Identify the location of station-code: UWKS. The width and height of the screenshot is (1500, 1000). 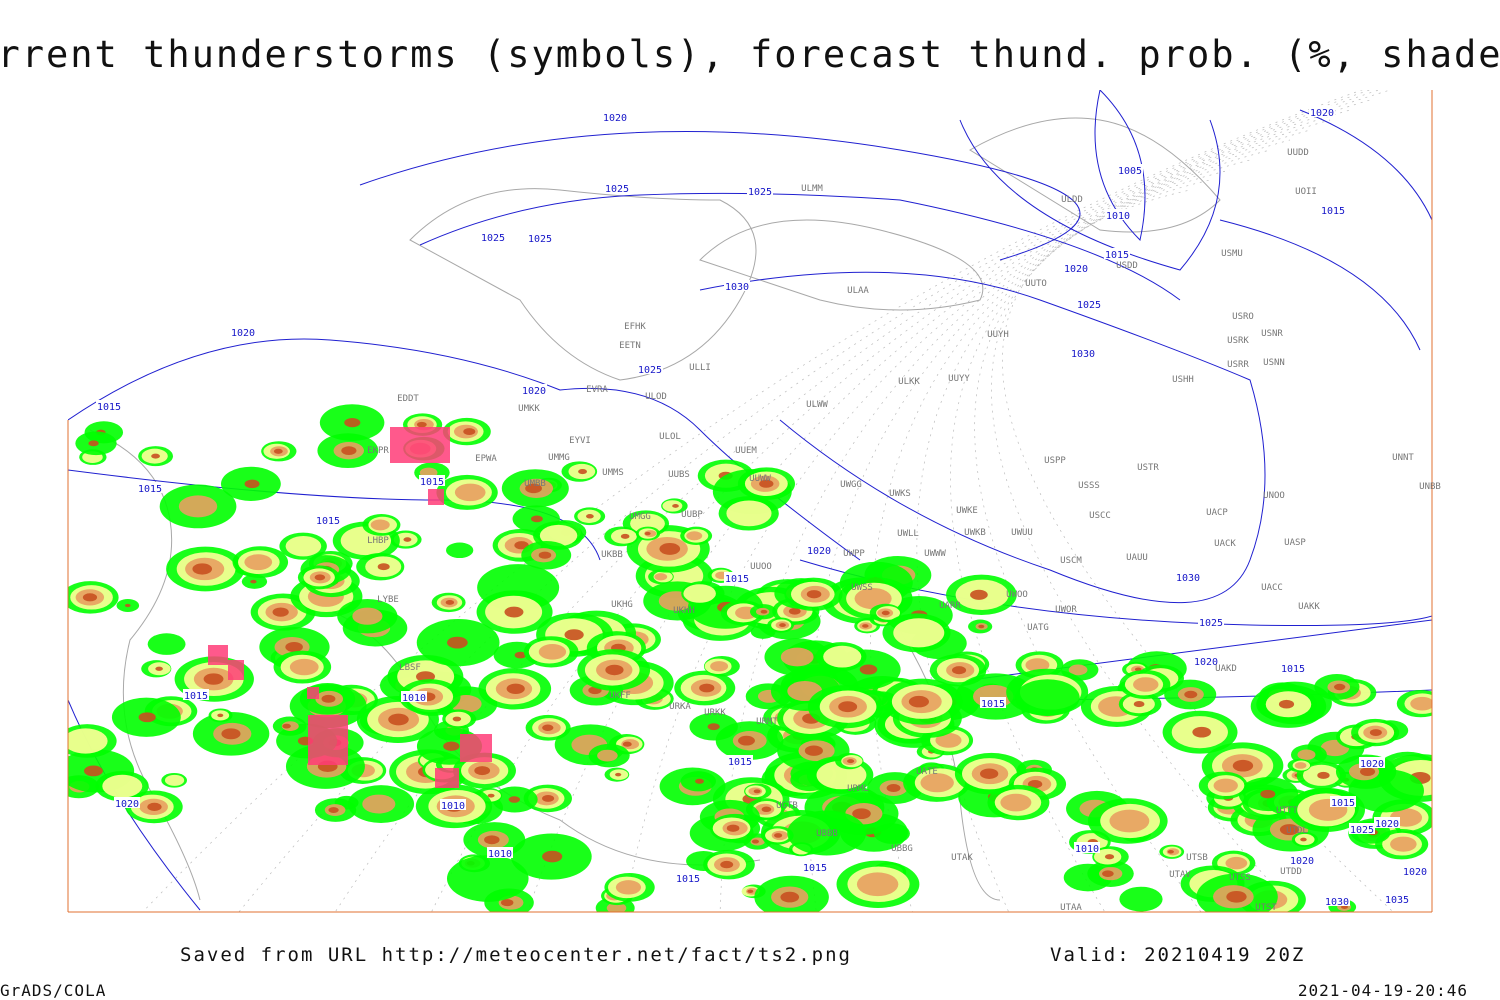
(900, 494).